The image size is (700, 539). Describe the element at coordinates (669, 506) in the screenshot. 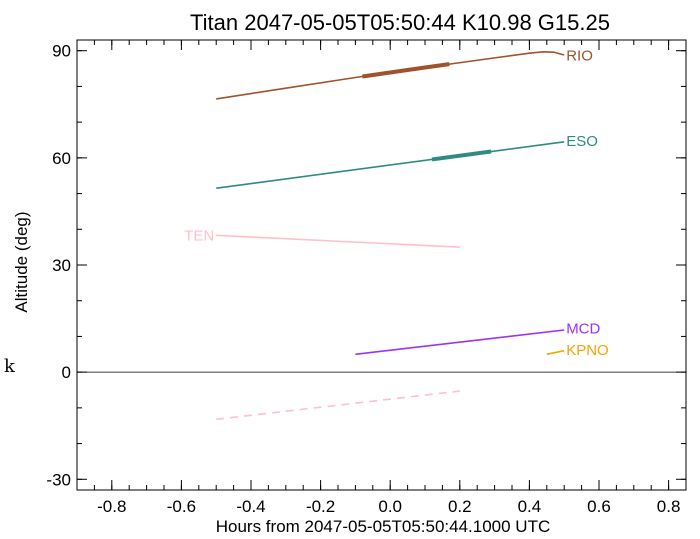

I see `x-tick-label: 0.8` at that location.